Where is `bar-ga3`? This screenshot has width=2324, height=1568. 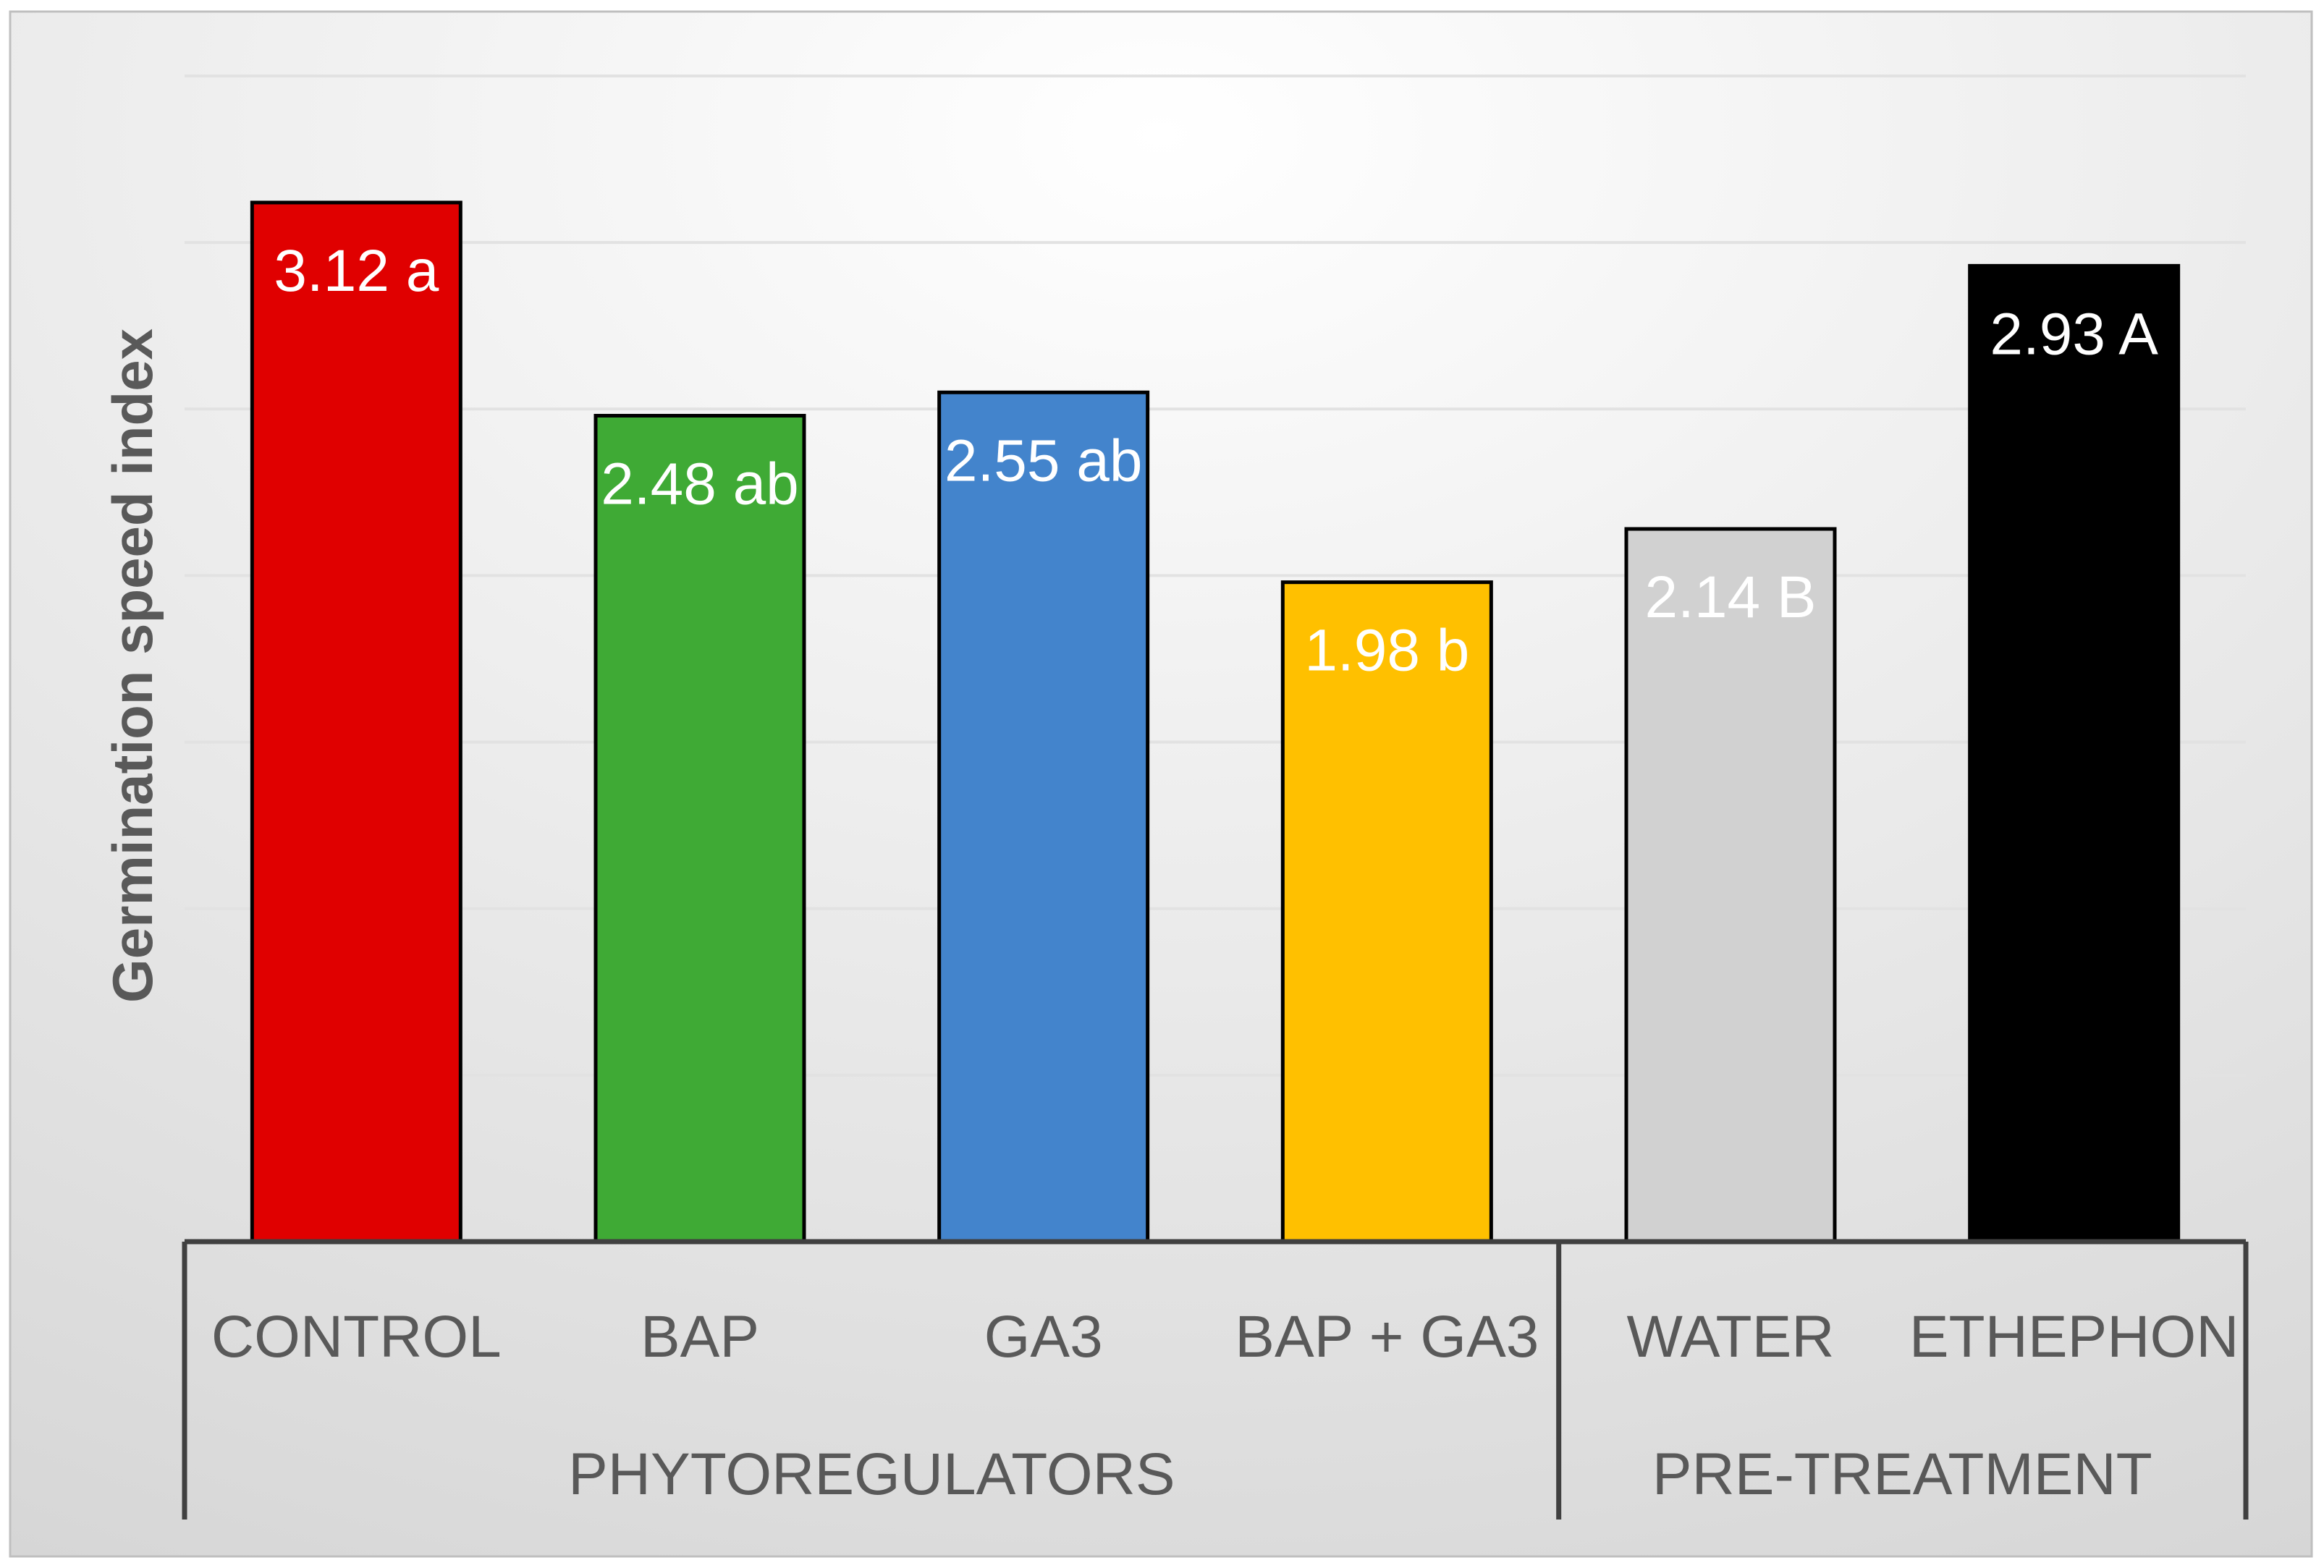
bar-ga3 is located at coordinates (1043, 817).